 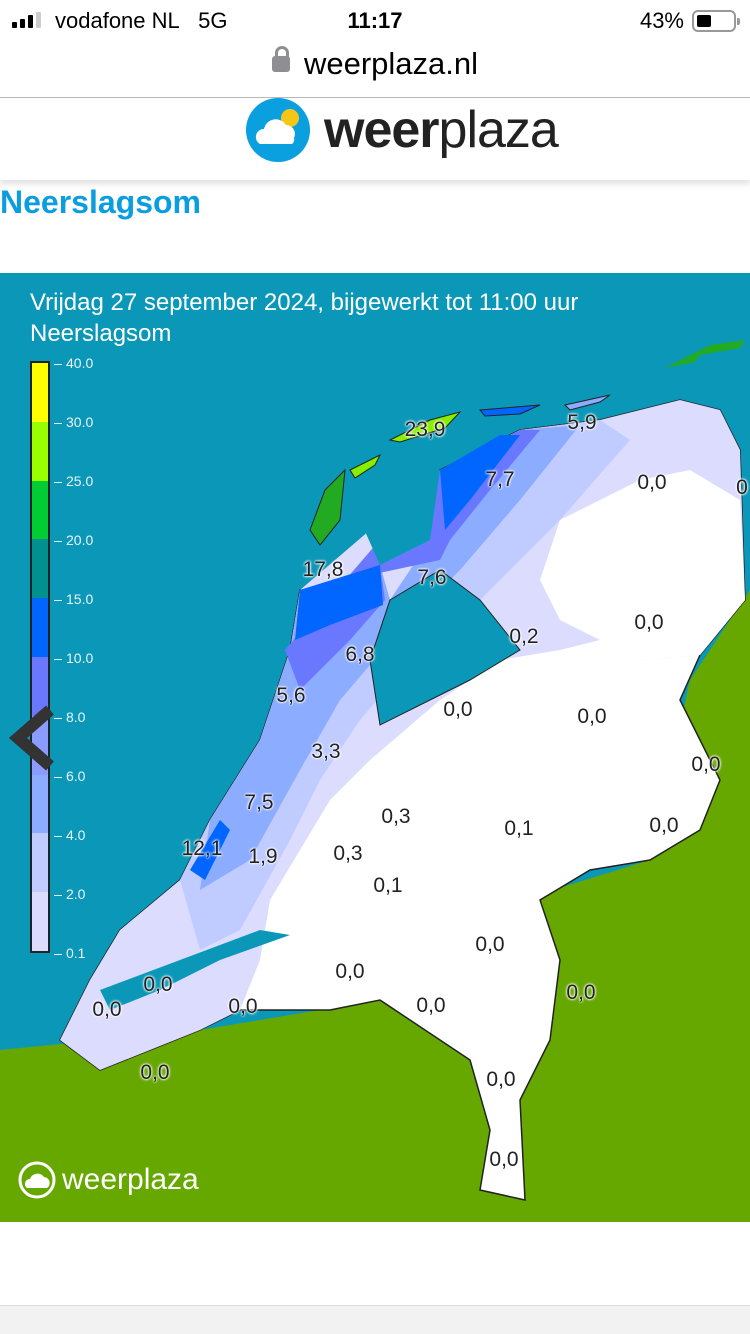 What do you see at coordinates (73, 599) in the screenshot?
I see `legend-tick-label: 15.0` at bounding box center [73, 599].